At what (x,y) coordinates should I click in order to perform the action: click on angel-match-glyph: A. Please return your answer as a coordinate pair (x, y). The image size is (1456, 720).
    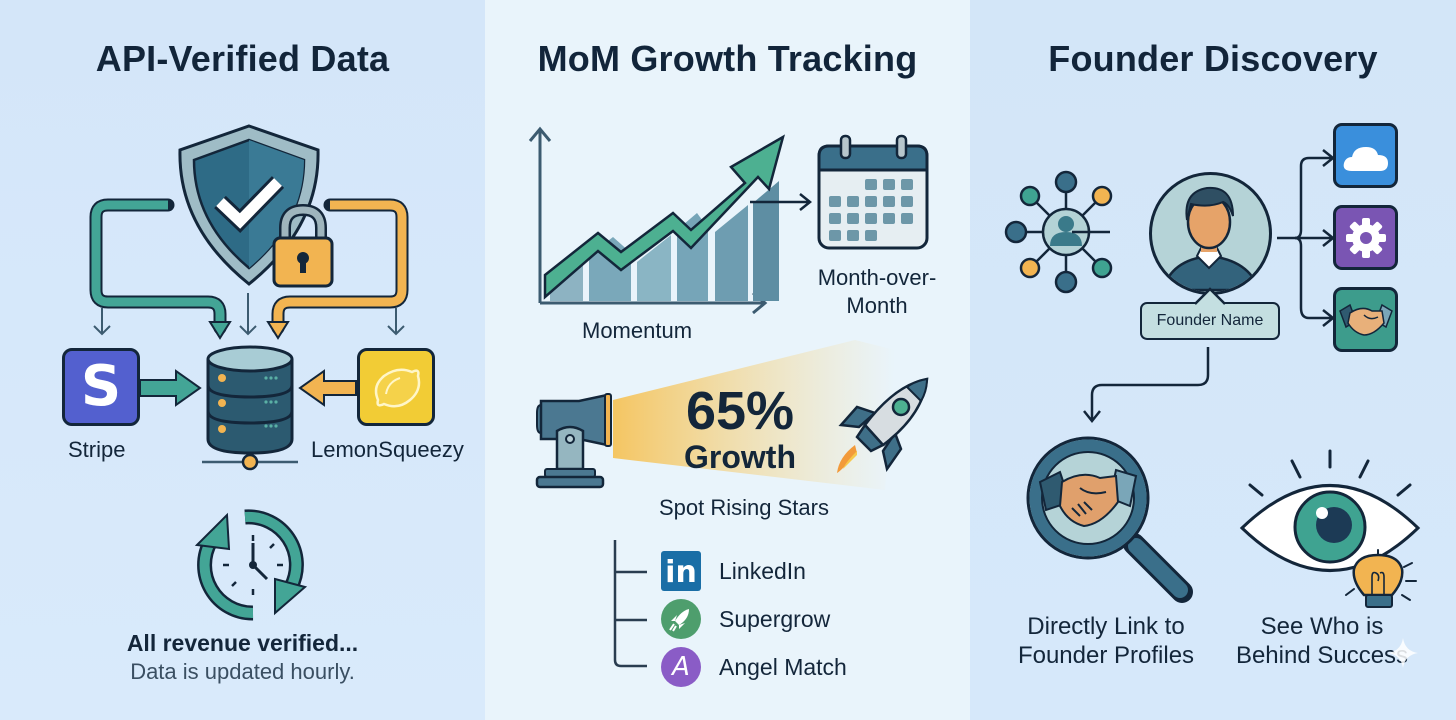
    Looking at the image, I should click on (681, 667).